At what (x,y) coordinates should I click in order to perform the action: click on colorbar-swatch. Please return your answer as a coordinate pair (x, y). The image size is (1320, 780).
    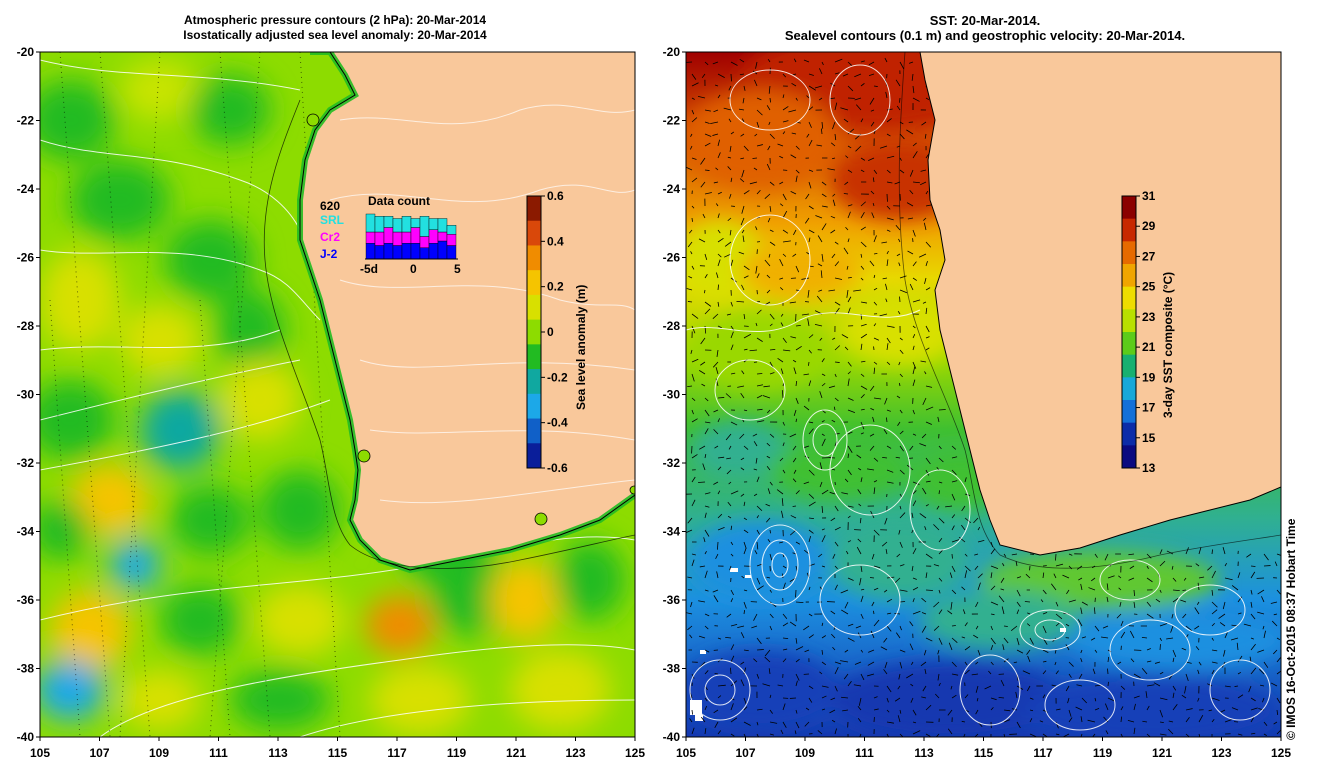
    Looking at the image, I should click on (534, 406).